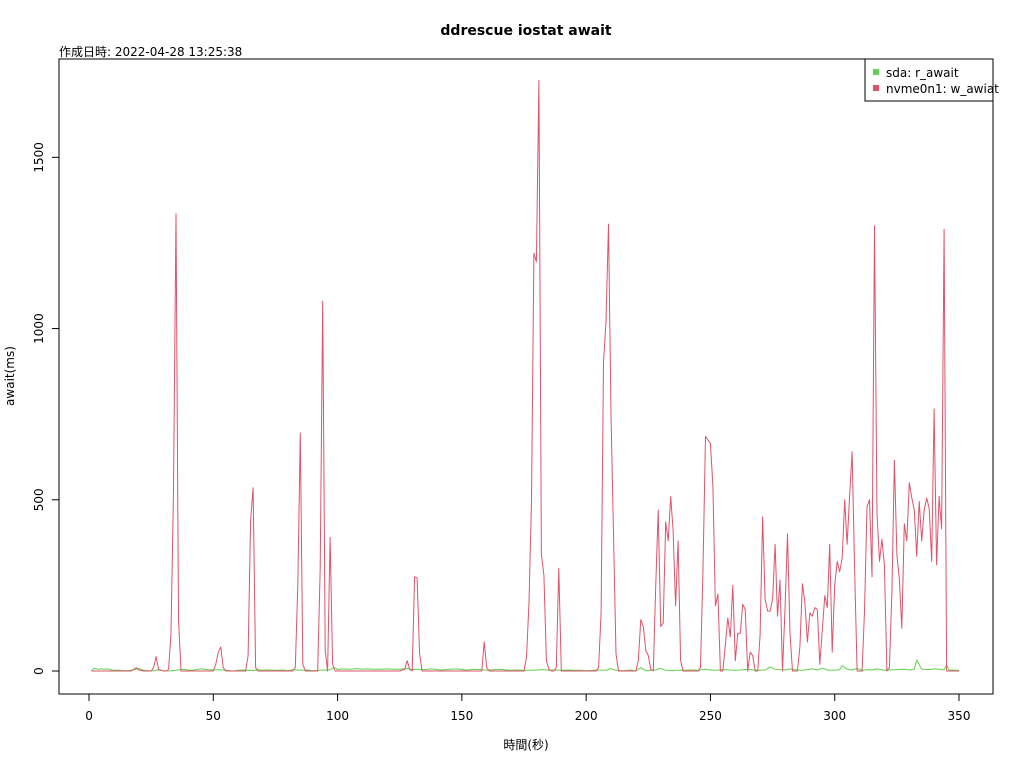 The width and height of the screenshot is (1024, 768). Describe the element at coordinates (959, 716) in the screenshot. I see `x-tick-label: 350` at that location.